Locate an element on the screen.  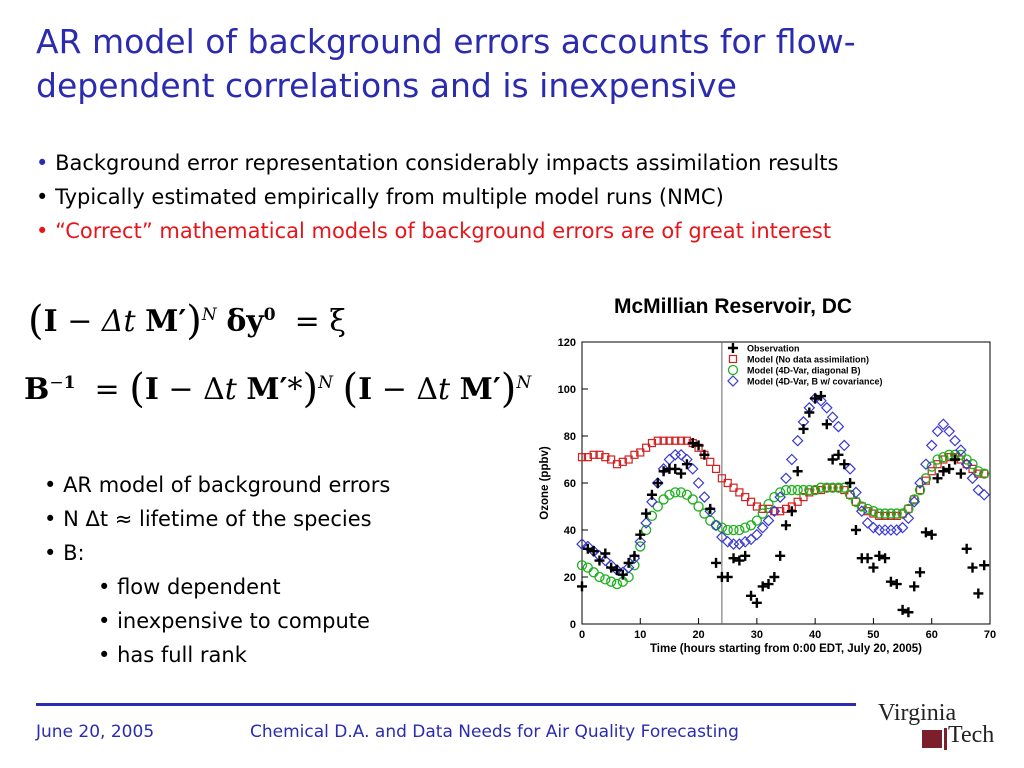
x-tick-label: 30 is located at coordinates (757, 635).